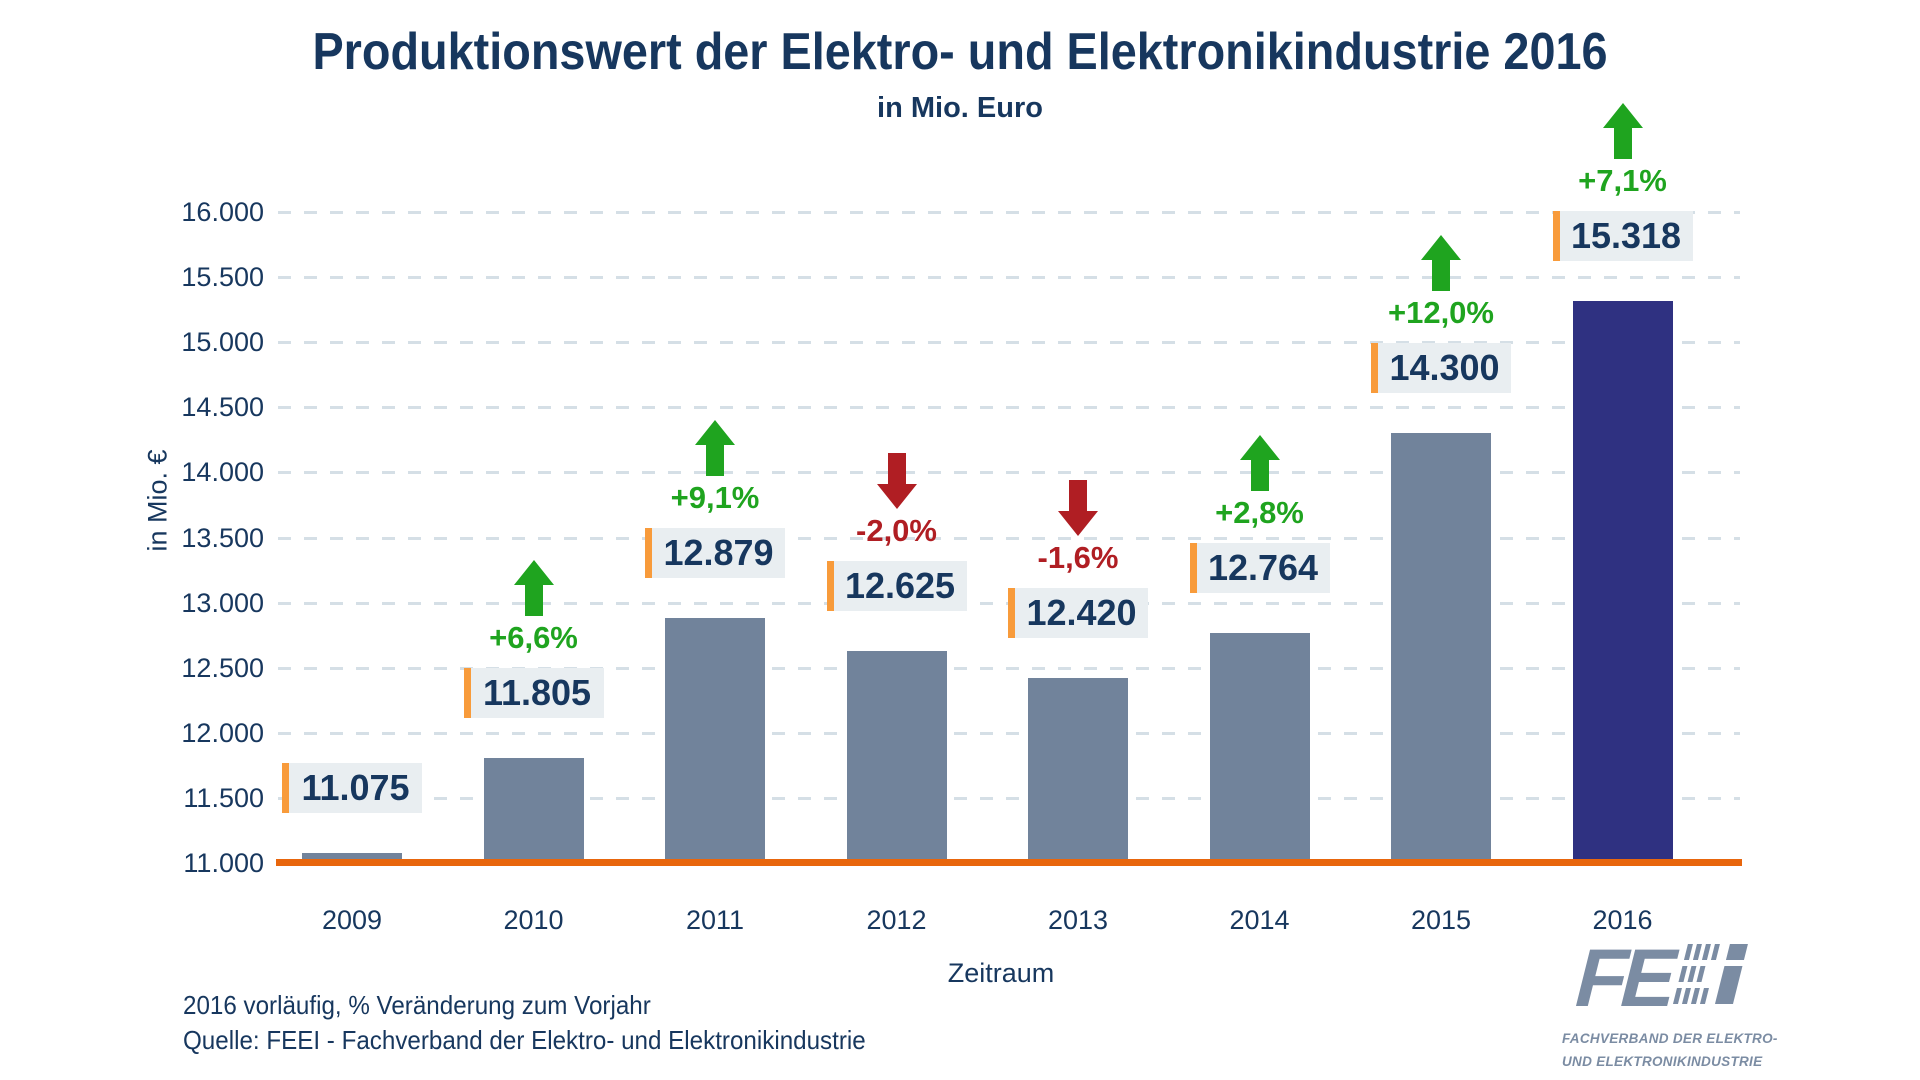 The width and height of the screenshot is (1920, 1080). What do you see at coordinates (1441, 648) in the screenshot?
I see `bar-2015` at bounding box center [1441, 648].